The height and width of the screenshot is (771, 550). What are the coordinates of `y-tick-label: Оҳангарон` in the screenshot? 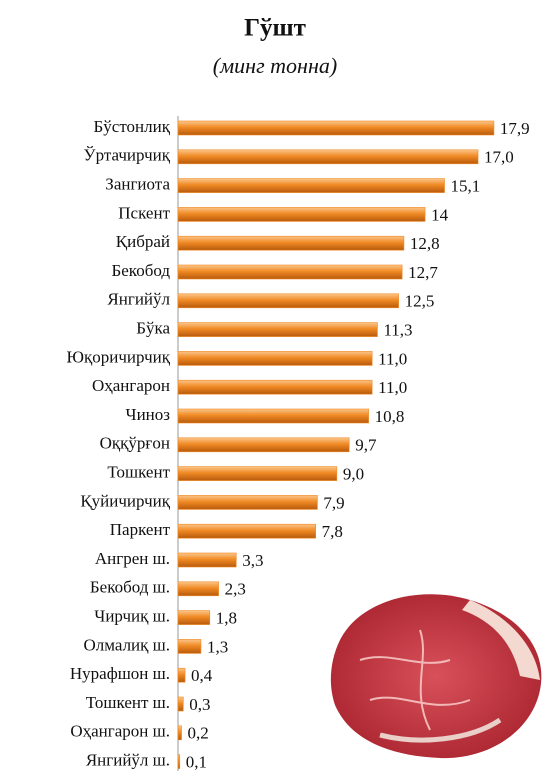 It's located at (131, 385).